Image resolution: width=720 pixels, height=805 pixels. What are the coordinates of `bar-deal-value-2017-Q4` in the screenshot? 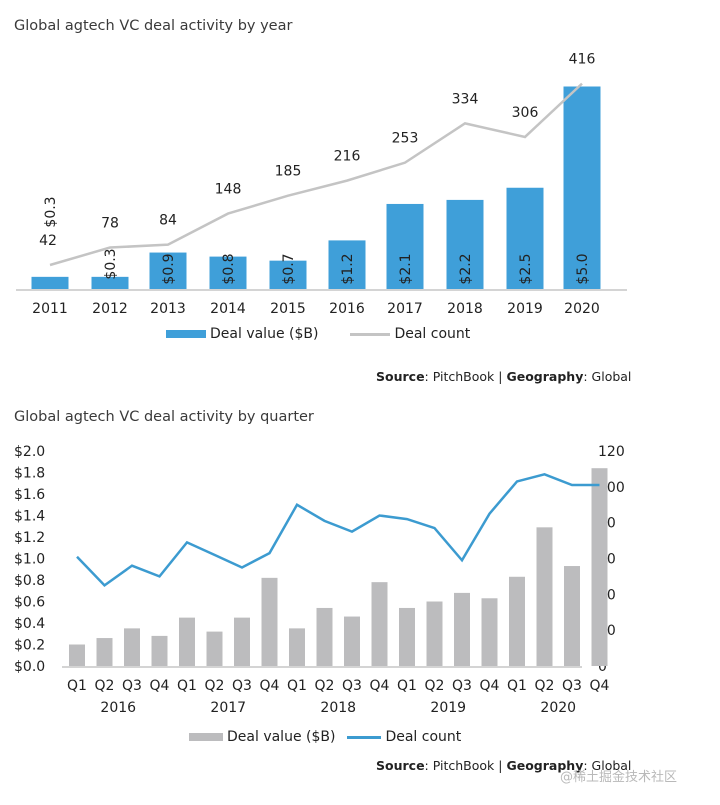 It's located at (269, 621).